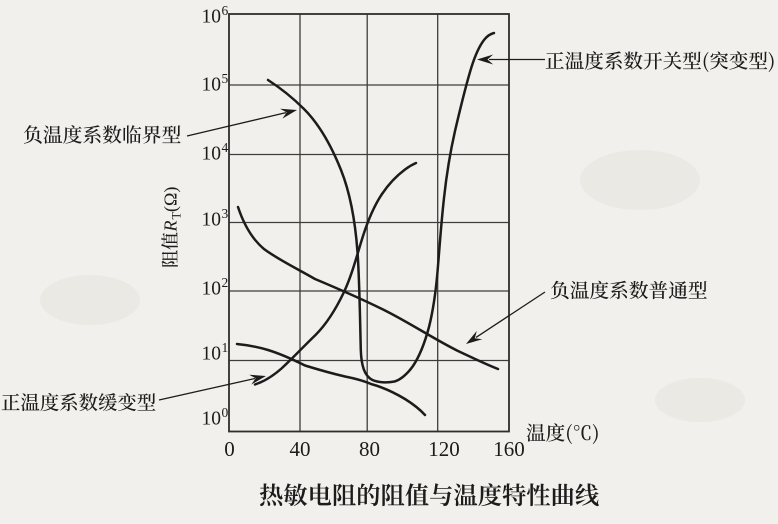 Image resolution: width=778 pixels, height=524 pixels. Describe the element at coordinates (177, 216) in the screenshot. I see `svg-text: T` at that location.